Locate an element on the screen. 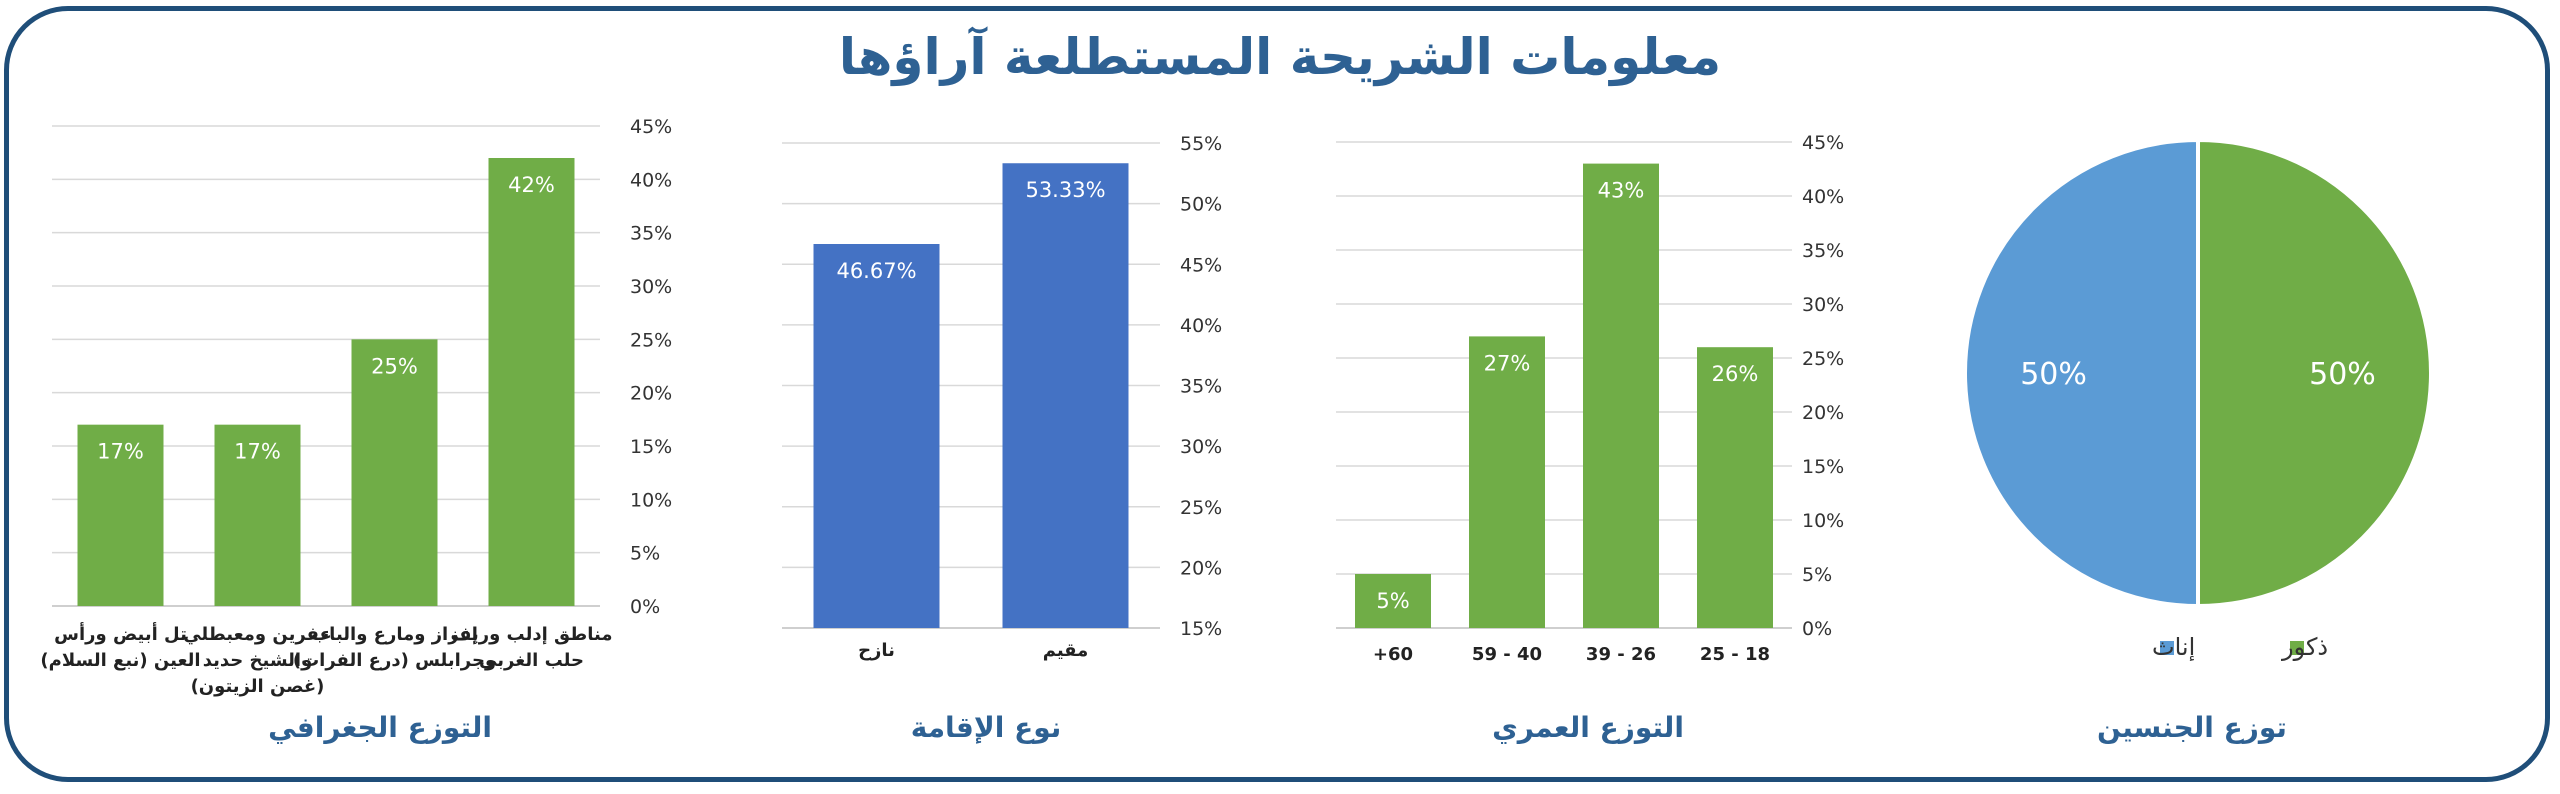 This screenshot has width=2560, height=794. page-title: معلومات الشريحة المستطلعة آراؤها is located at coordinates (1280, 57).